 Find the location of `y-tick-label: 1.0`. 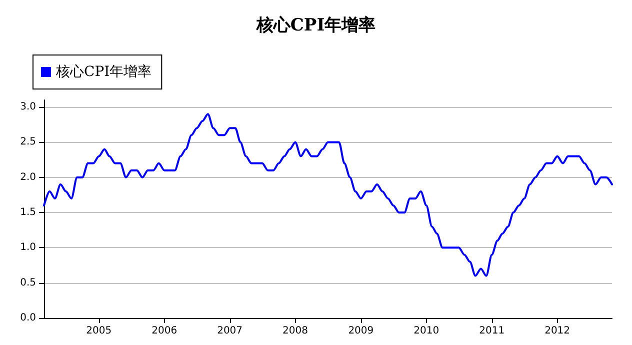

y-tick-label: 1.0 is located at coordinates (28, 248).